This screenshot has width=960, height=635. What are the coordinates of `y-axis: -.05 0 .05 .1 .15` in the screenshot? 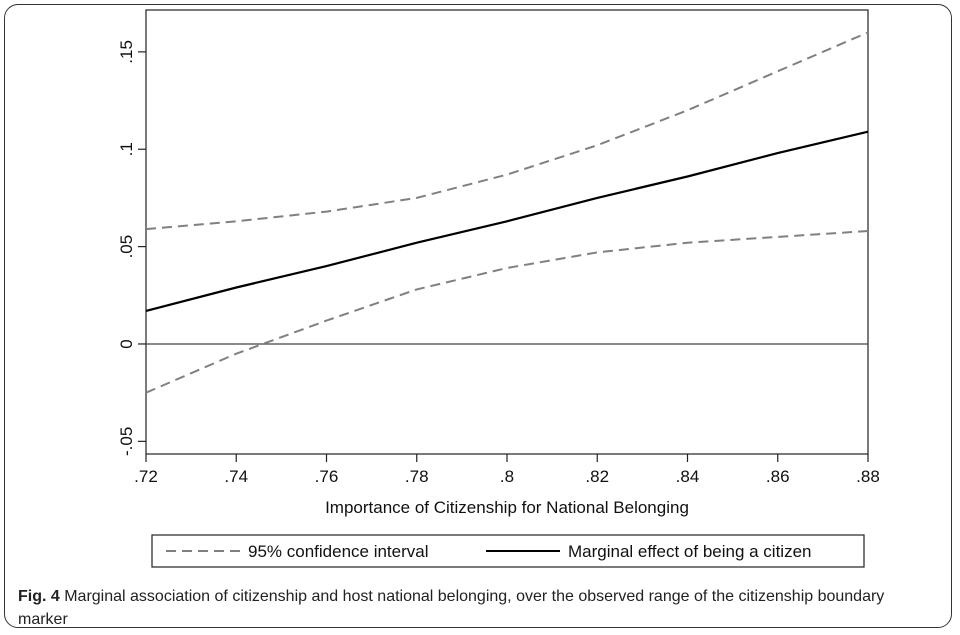 It's located at (131, 248).